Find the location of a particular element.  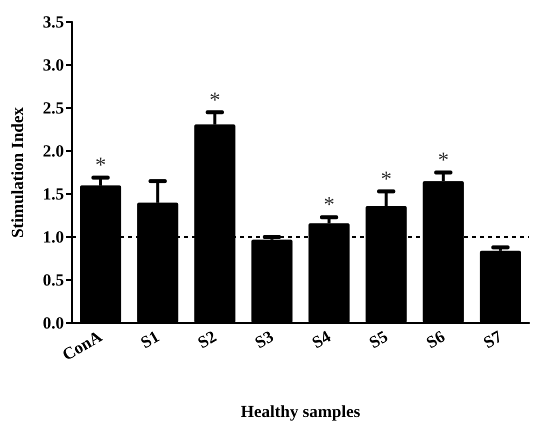

x-tick-label: S4 is located at coordinates (321, 339).